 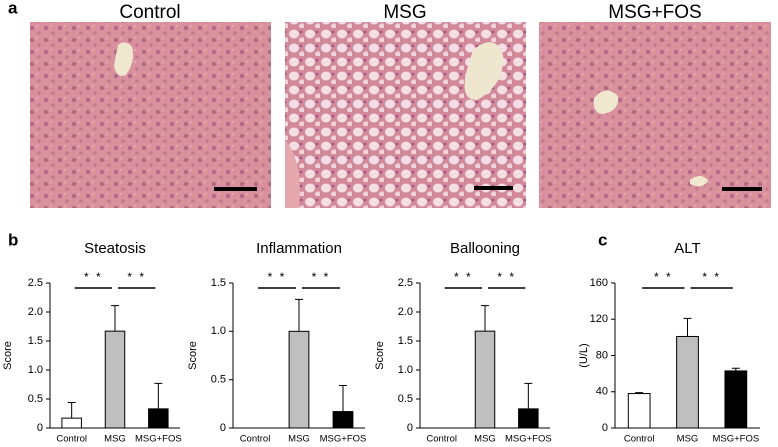 What do you see at coordinates (687, 248) in the screenshot?
I see `chart-title: ALT` at bounding box center [687, 248].